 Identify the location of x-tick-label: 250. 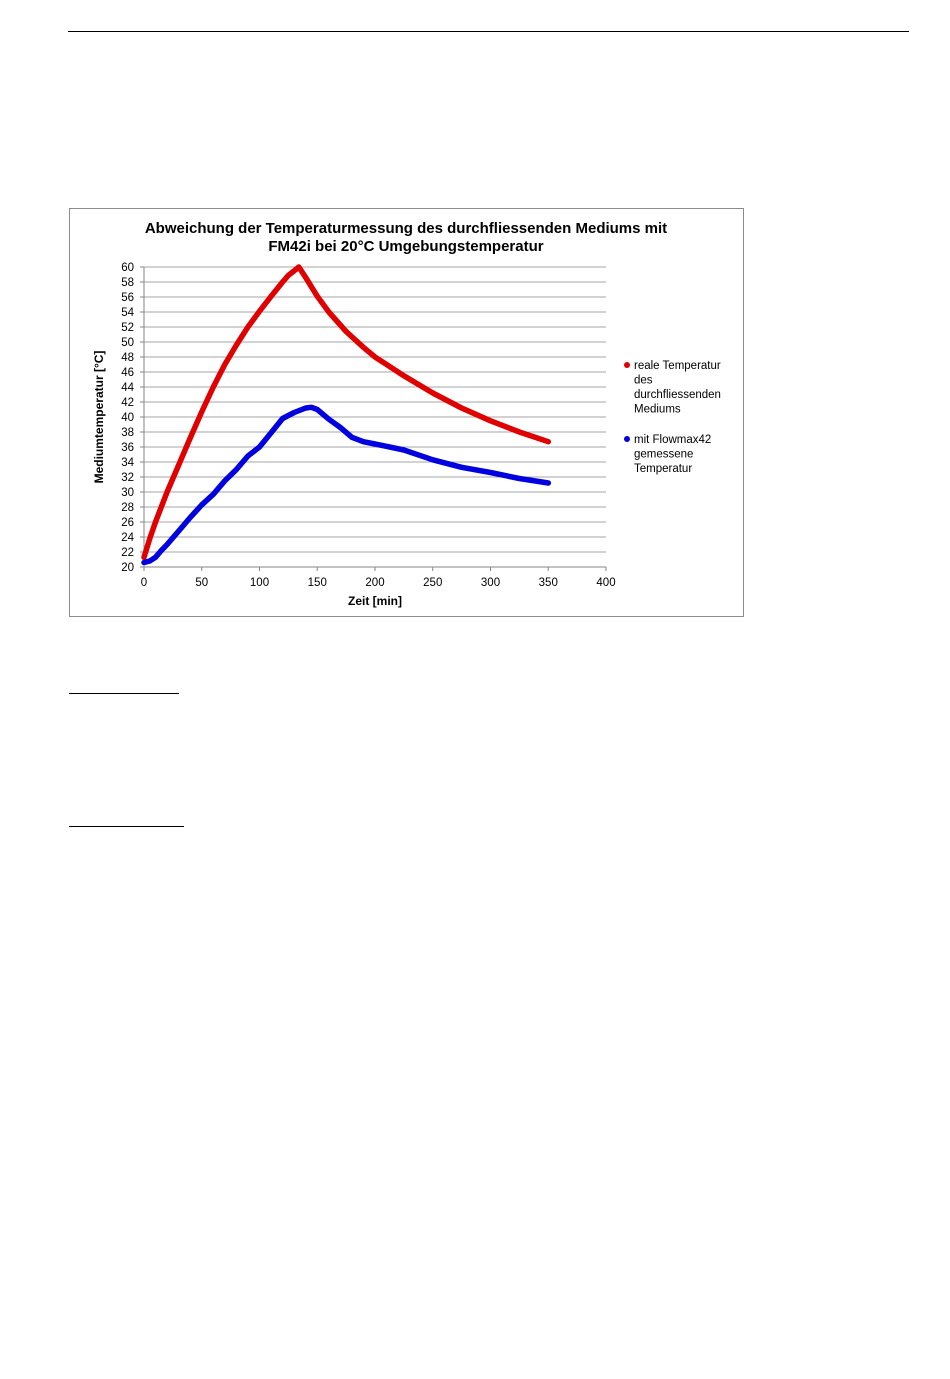
(432, 583).